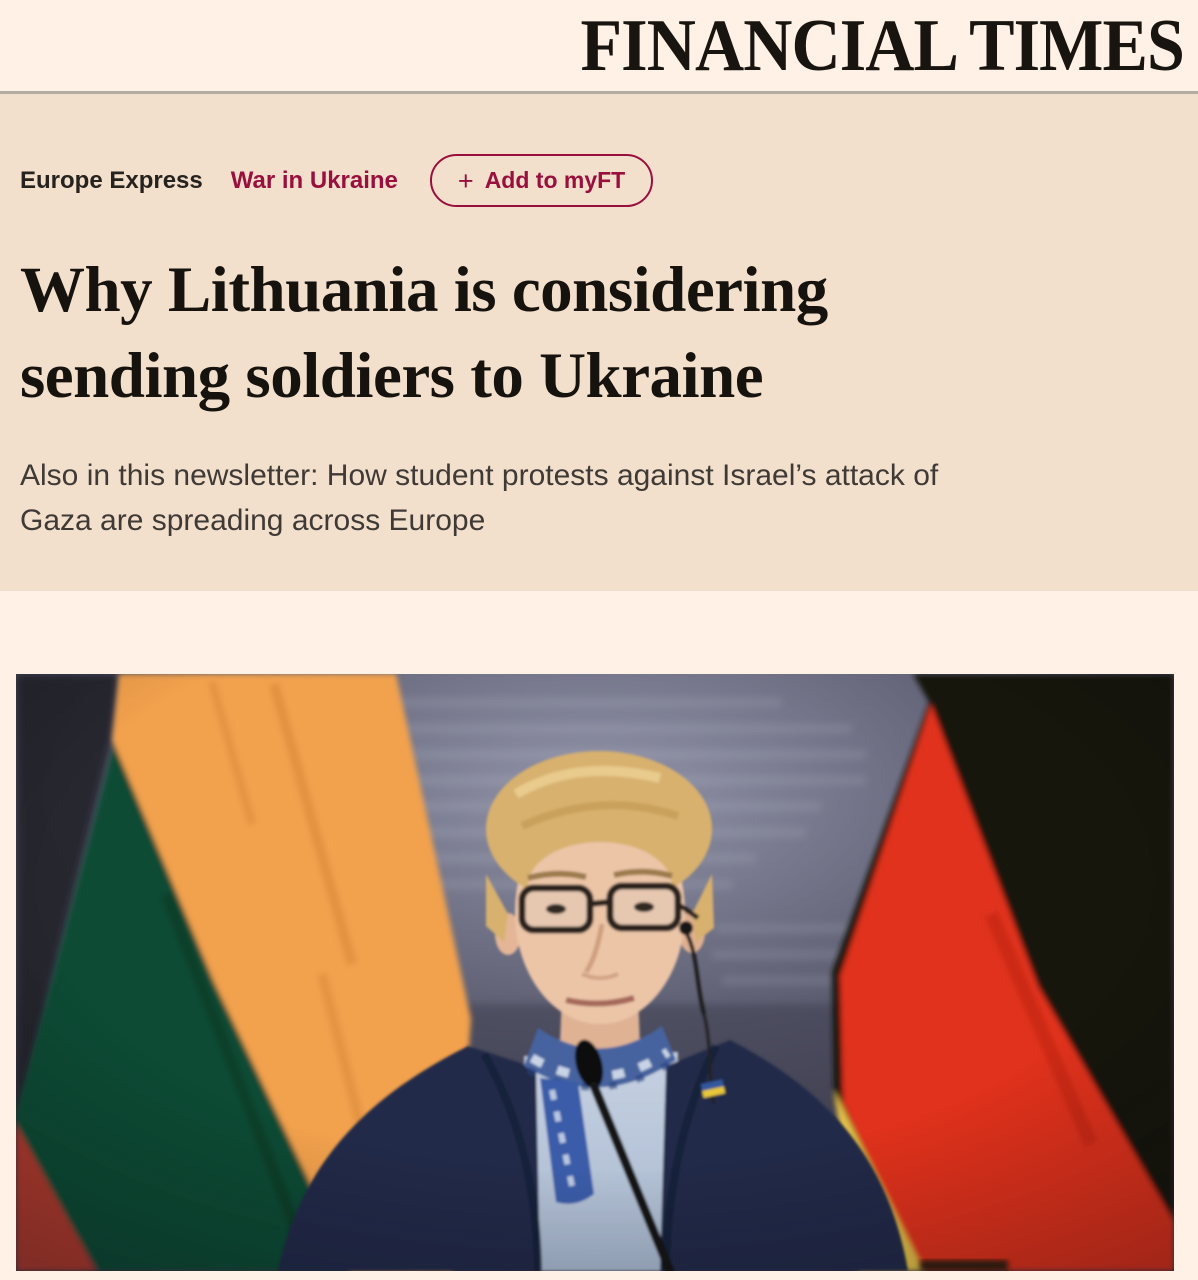 The width and height of the screenshot is (1198, 1280). What do you see at coordinates (111, 180) in the screenshot?
I see `brand-tag-europe-express: Europe Express` at bounding box center [111, 180].